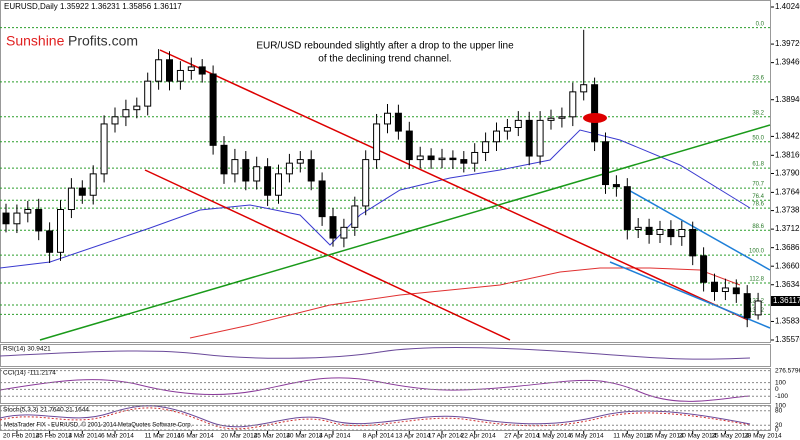 The image size is (800, 440). Describe the element at coordinates (385, 386) in the screenshot. I see `cci-pane` at that location.